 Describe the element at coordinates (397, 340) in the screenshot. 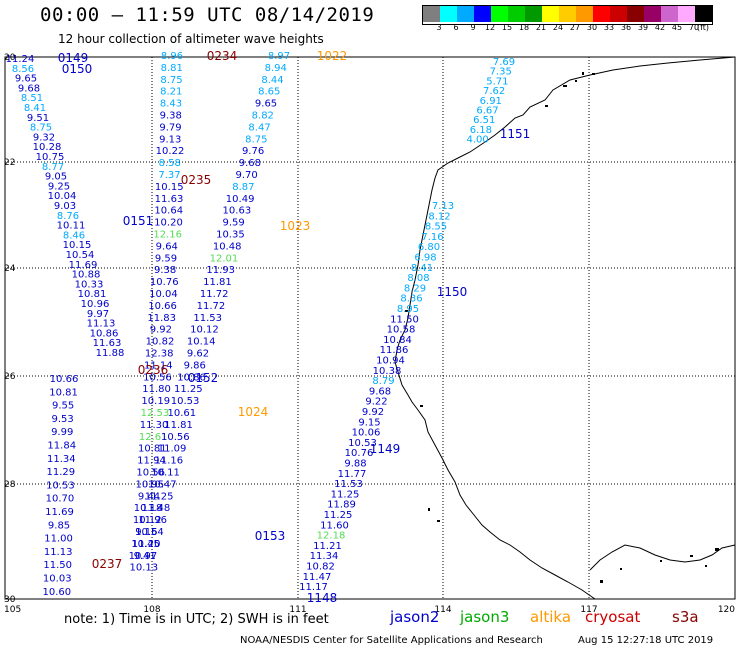

I see `swh-value: 10.84` at that location.